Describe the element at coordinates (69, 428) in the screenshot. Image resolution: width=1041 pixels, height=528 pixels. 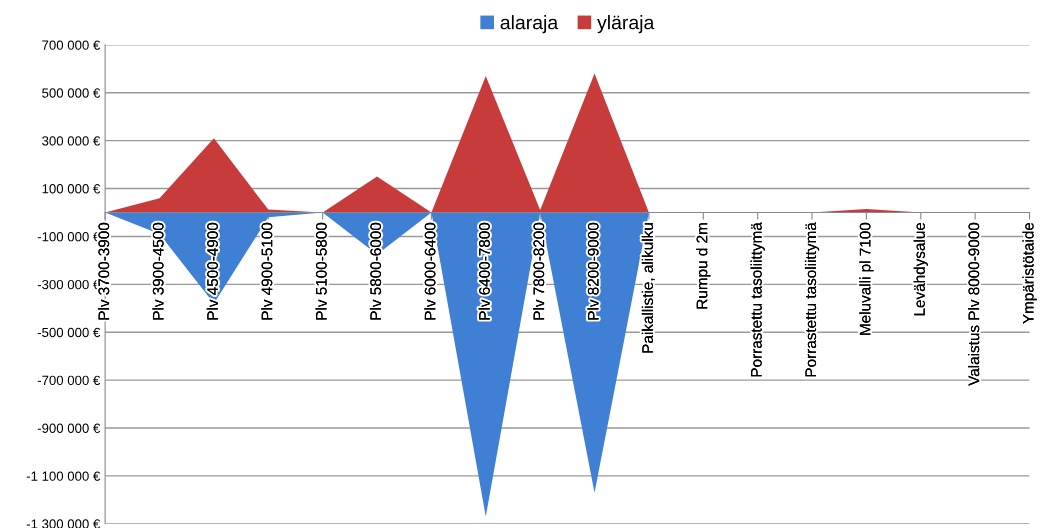
I see `y-tick-label: -900 000 €` at that location.